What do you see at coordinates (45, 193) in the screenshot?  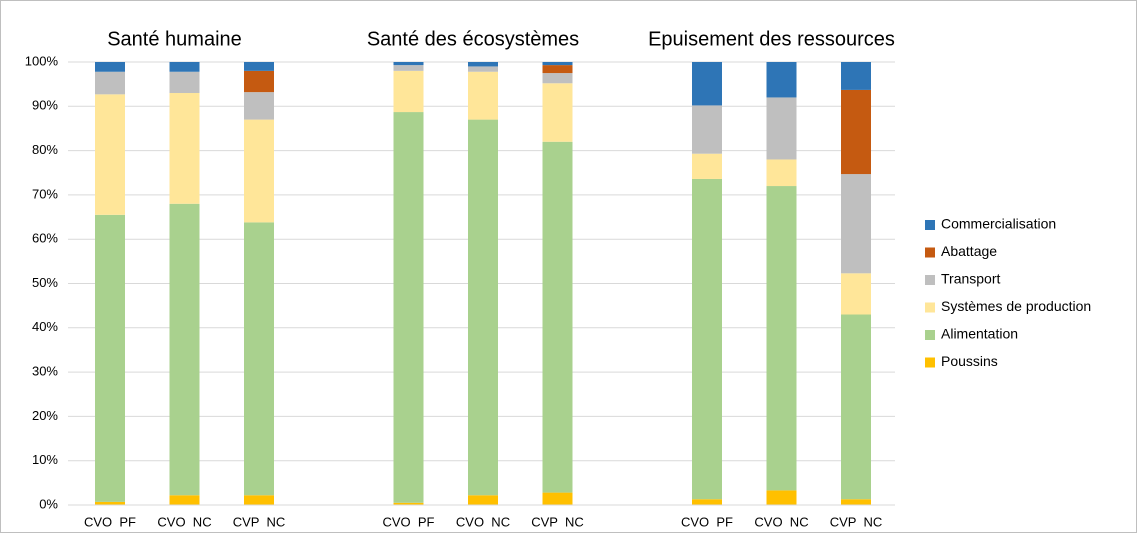 I see `y-tick-label: 70%` at bounding box center [45, 193].